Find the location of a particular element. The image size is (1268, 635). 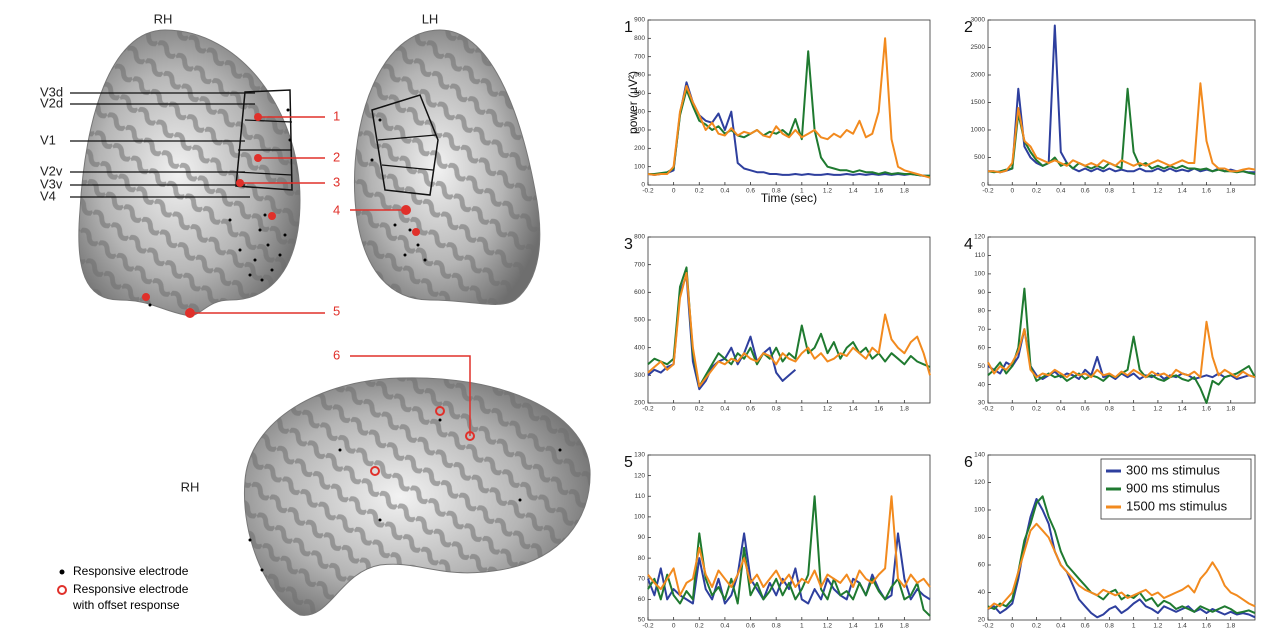

area-label: V1 is located at coordinates (48, 139).